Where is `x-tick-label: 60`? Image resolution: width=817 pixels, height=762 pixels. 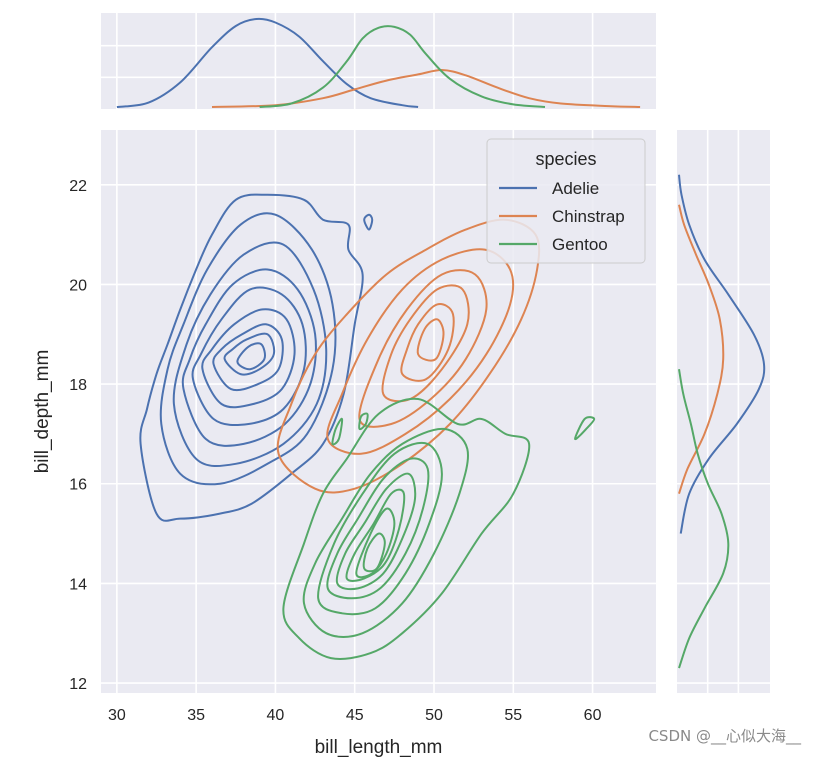
x-tick-label: 60 is located at coordinates (593, 715).